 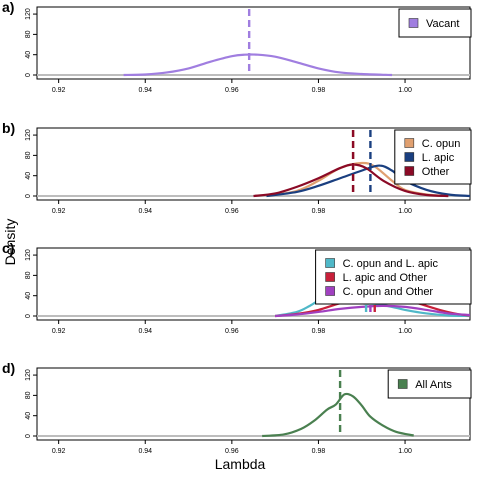 What do you see at coordinates (436, 172) in the screenshot?
I see `legend-label: Other` at bounding box center [436, 172].